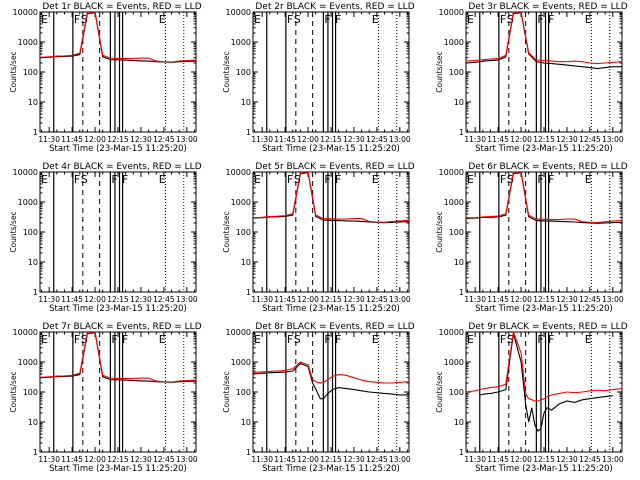 The height and width of the screenshot is (480, 640). Describe the element at coordinates (547, 327) in the screenshot. I see `panel-title: Det 9r BLACK = Events, RED = LLD` at that location.